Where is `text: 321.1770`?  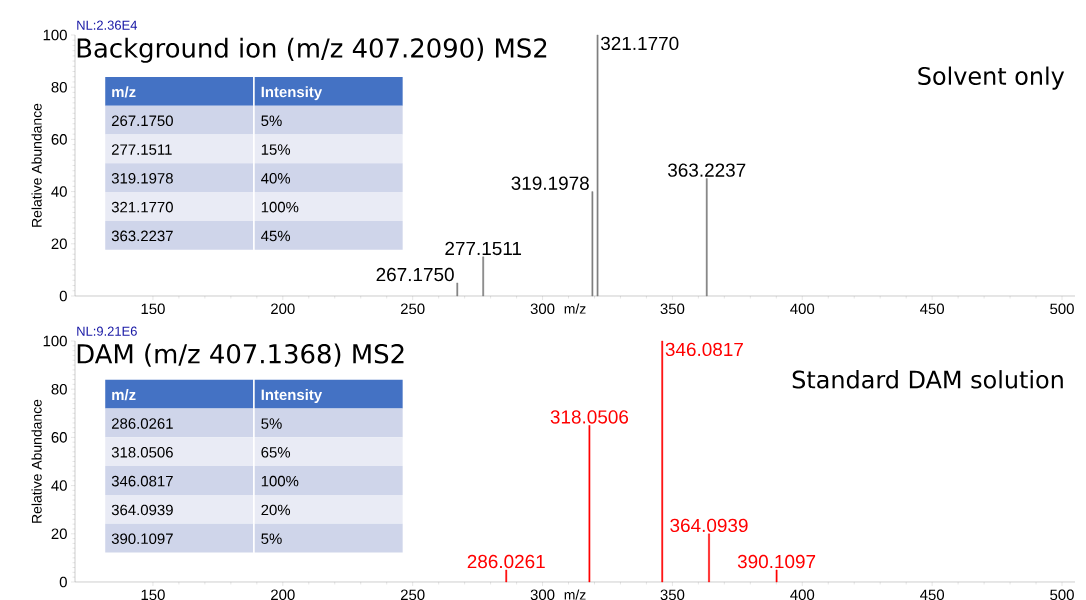 text: 321.1770 is located at coordinates (142, 207).